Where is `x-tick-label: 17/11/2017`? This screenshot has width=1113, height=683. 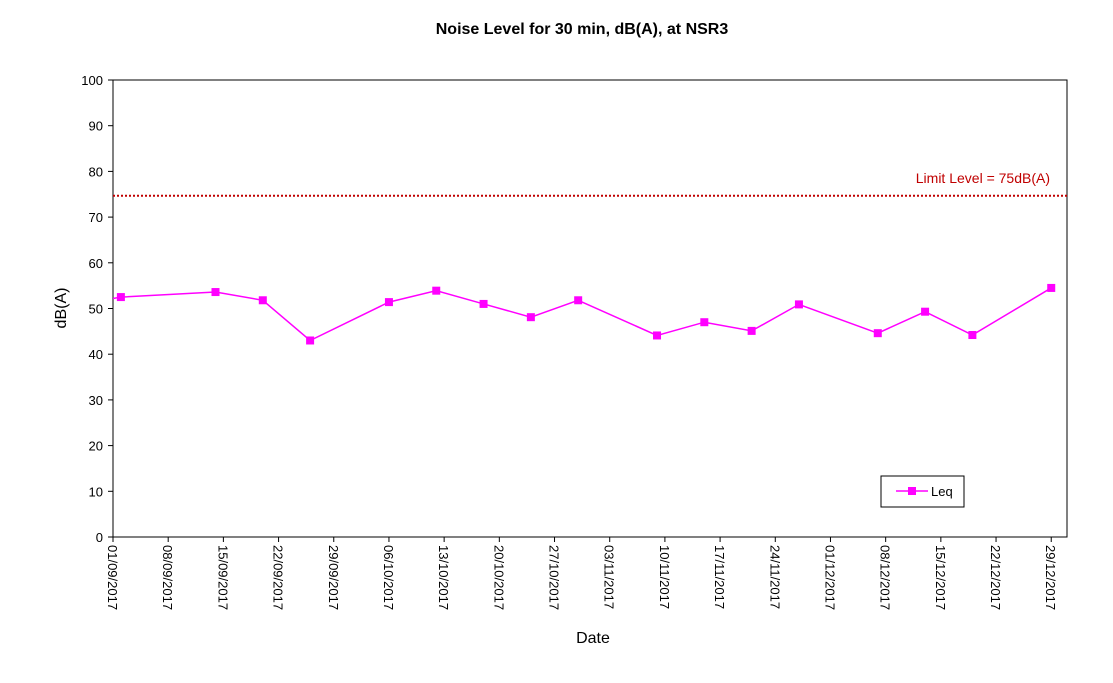
x-tick-label: 17/11/2017 is located at coordinates (719, 577).